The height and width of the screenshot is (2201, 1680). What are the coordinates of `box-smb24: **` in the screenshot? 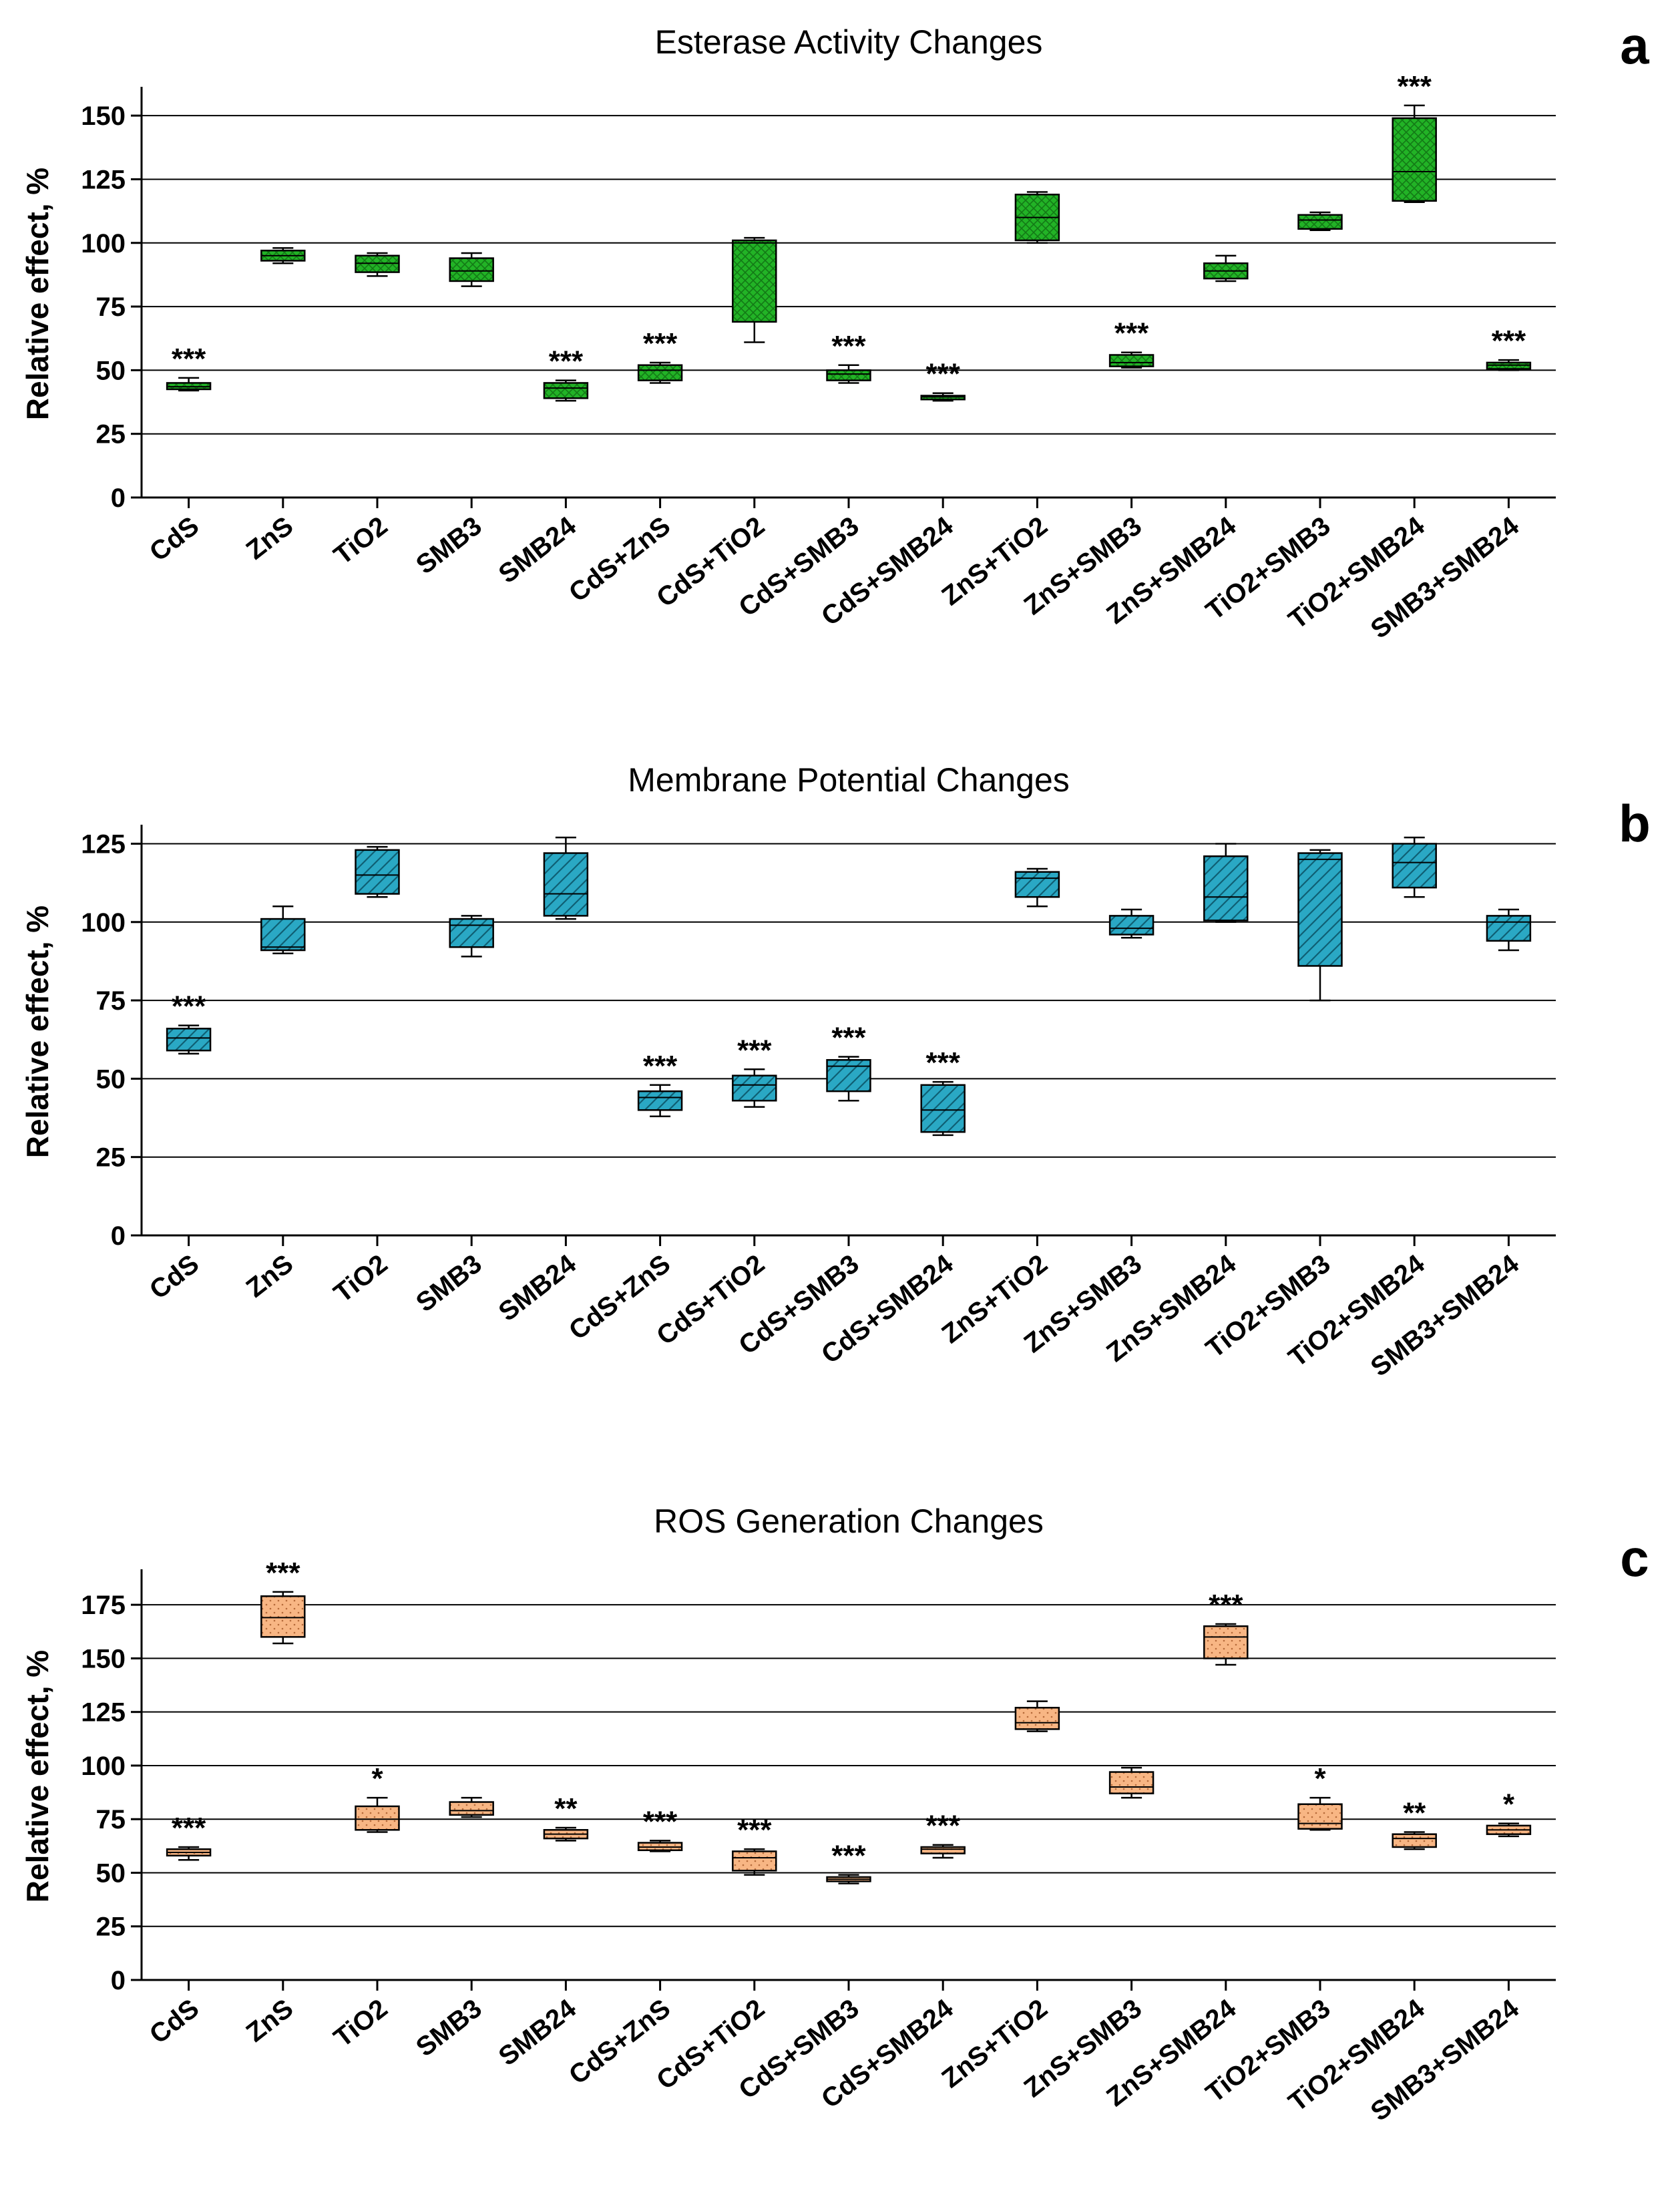 It's located at (566, 1817).